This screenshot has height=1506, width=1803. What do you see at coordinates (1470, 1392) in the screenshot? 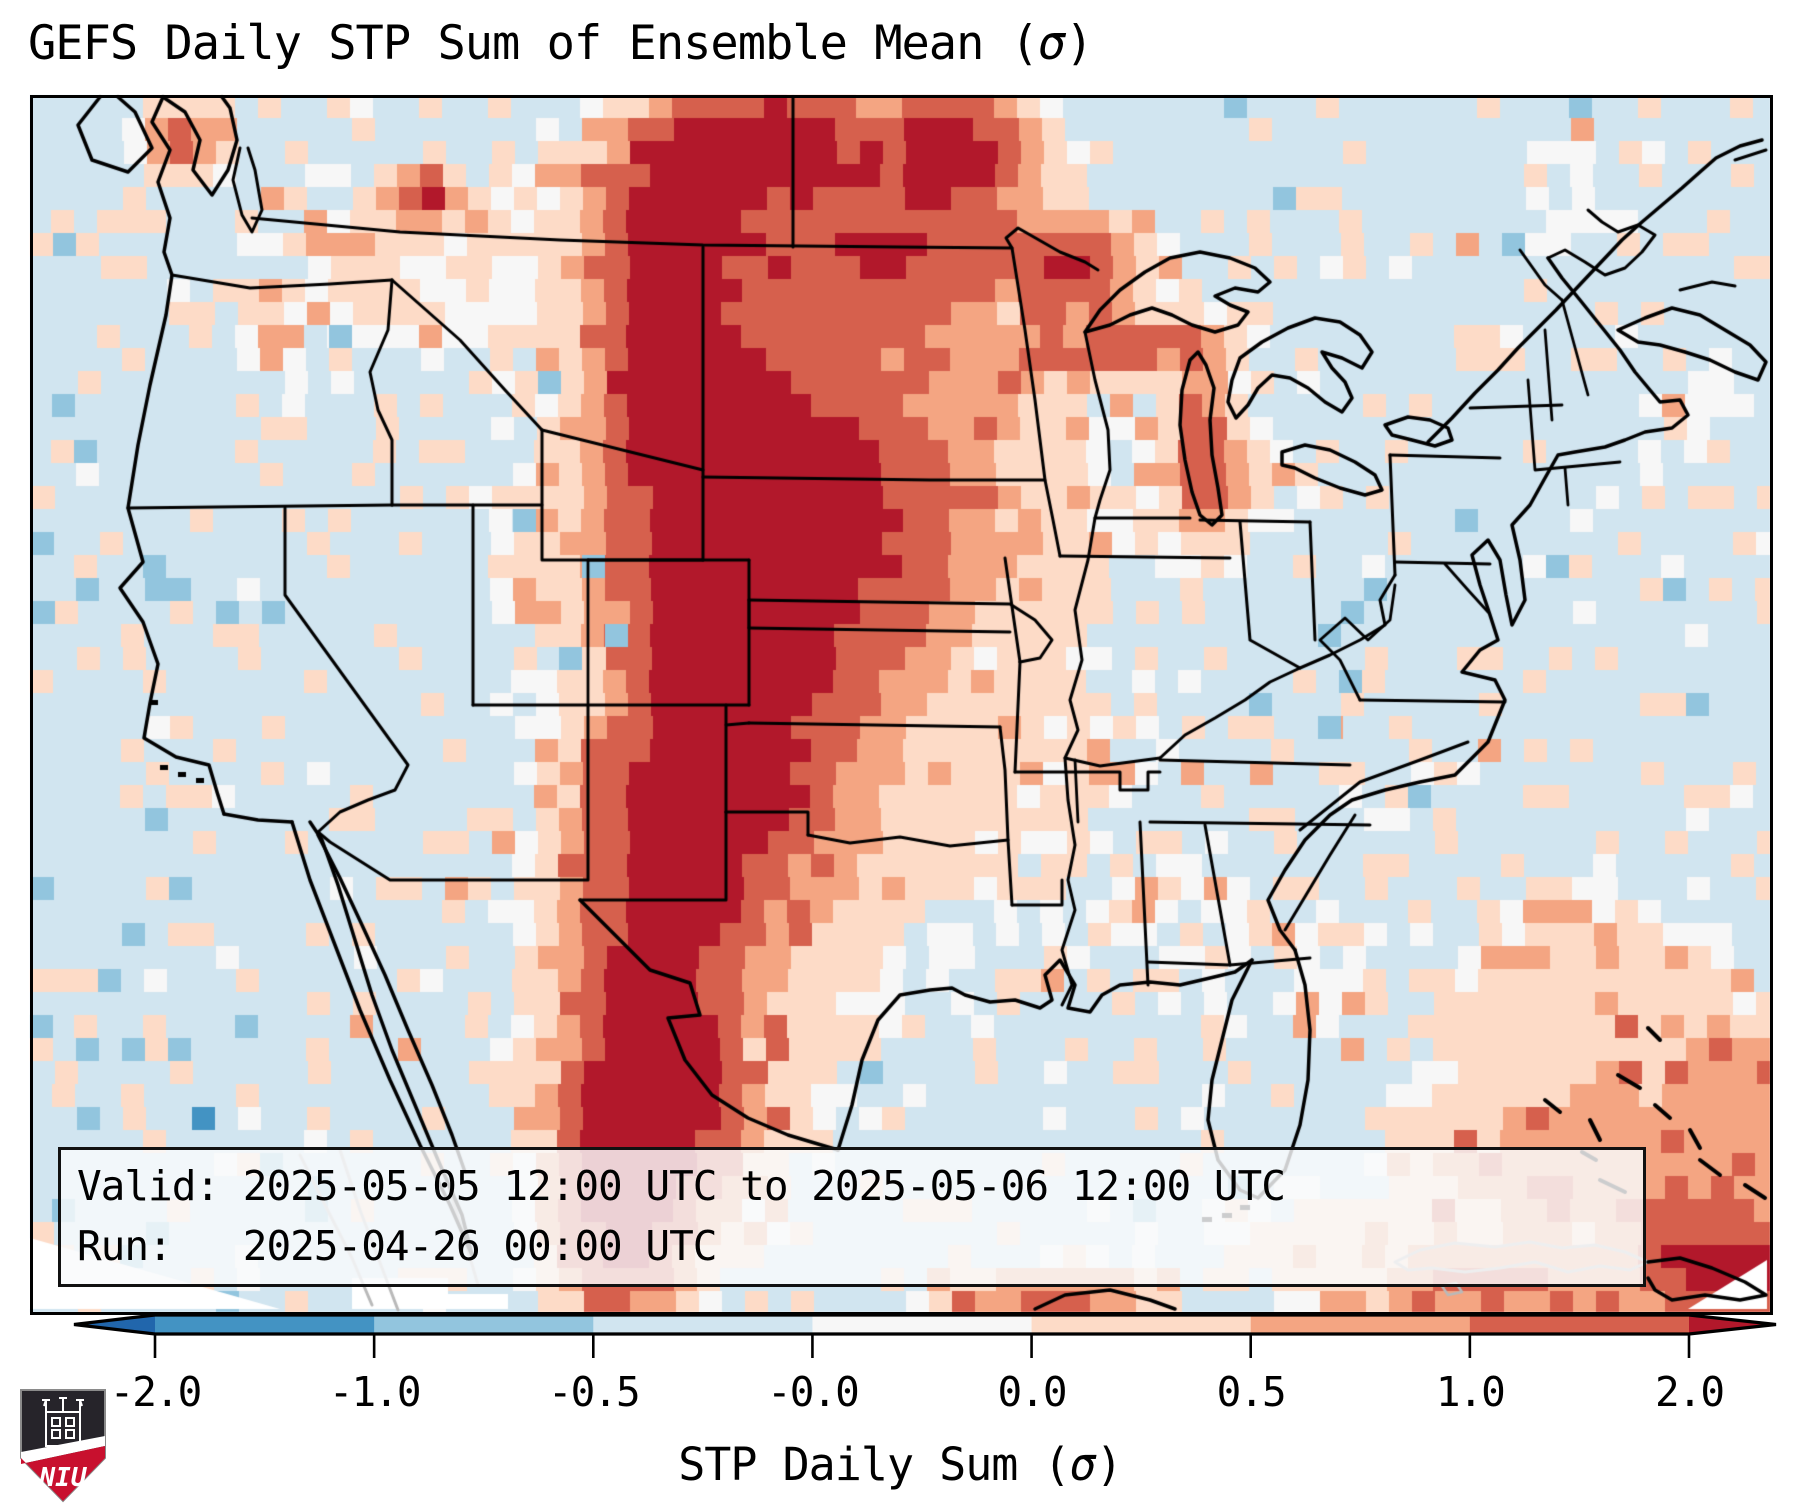
I see `colorbar-tick-1.0: 1.0` at bounding box center [1470, 1392].